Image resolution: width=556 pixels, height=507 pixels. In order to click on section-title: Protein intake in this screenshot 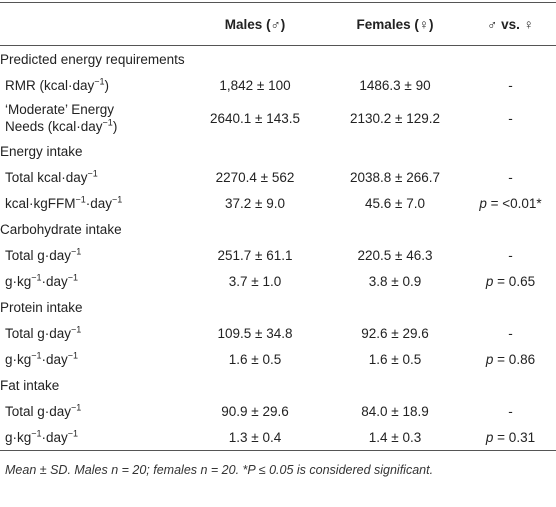, I will do `click(41, 307)`.